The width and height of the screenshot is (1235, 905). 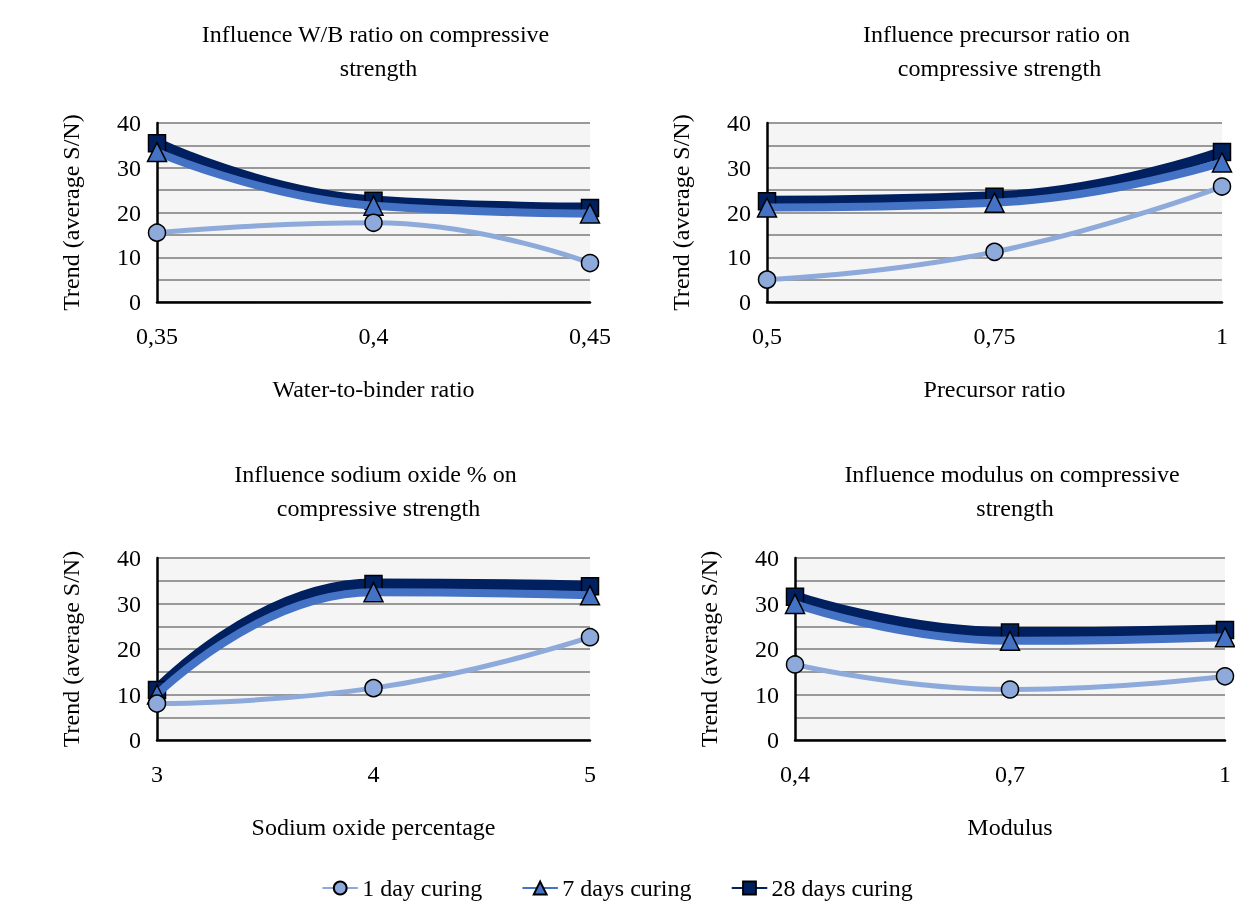 I want to click on x-axis-title: Precursor ratio, so click(x=994, y=389).